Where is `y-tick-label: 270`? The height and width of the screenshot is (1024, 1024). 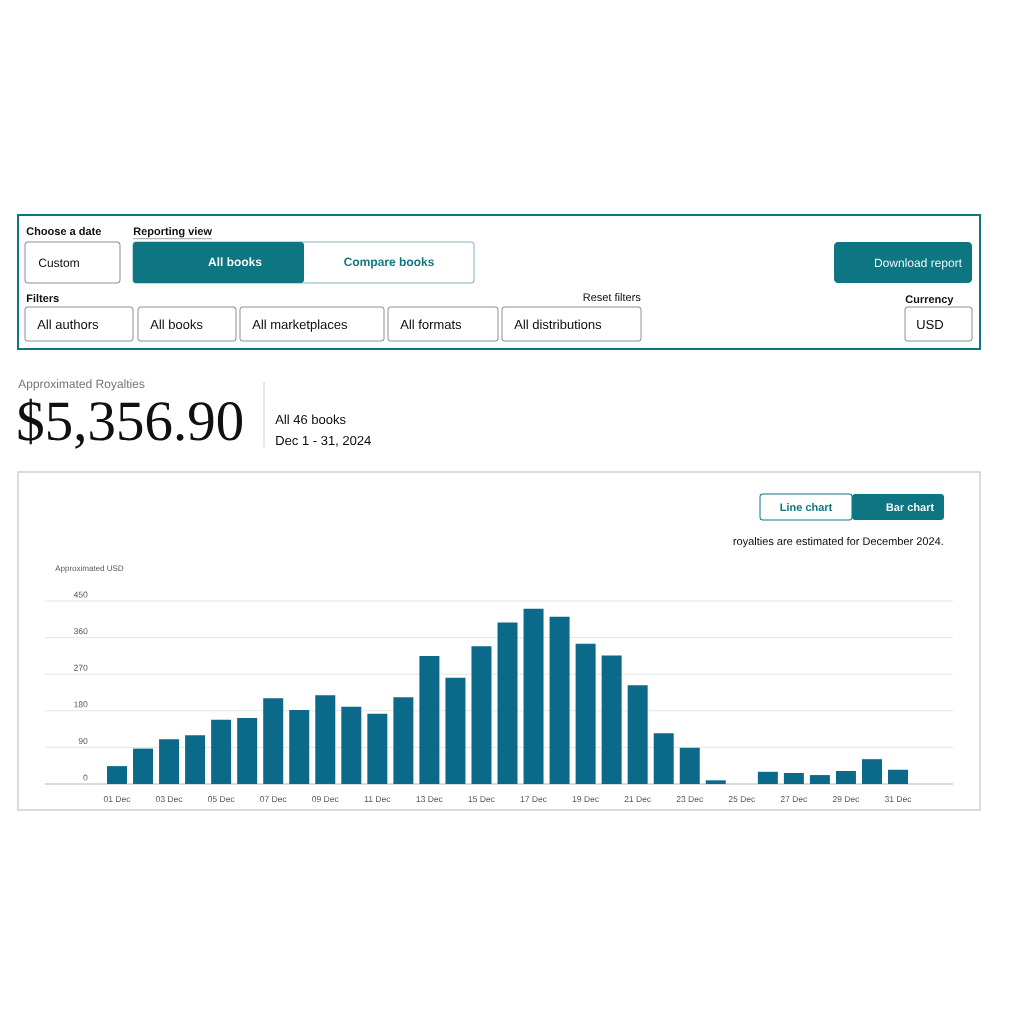
y-tick-label: 270 is located at coordinates (81, 667).